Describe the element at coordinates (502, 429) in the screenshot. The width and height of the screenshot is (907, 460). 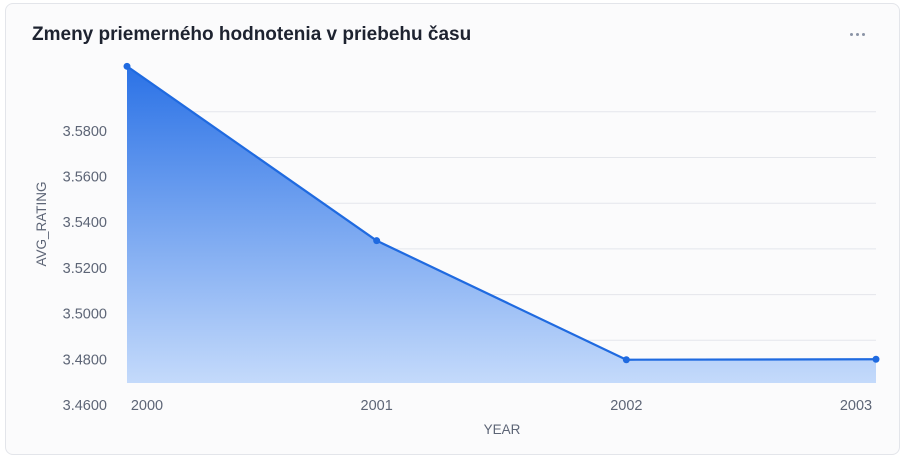
I see `x-axis-title: YEAR` at that location.